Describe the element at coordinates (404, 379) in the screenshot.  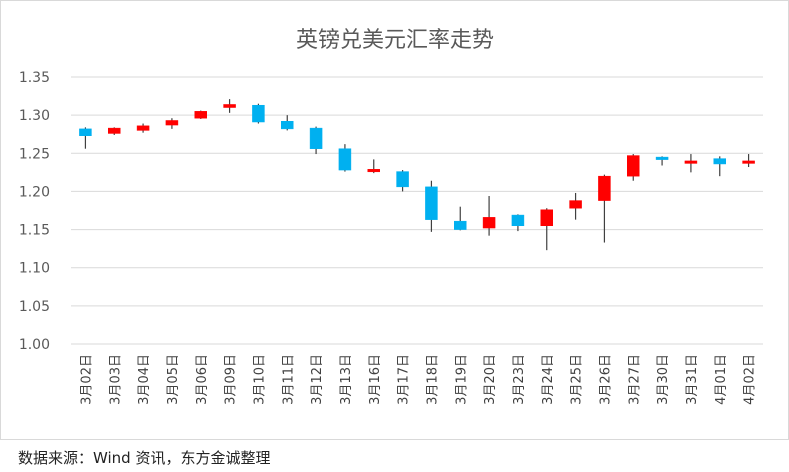
I see `x-tick-label: 3月17日` at that location.